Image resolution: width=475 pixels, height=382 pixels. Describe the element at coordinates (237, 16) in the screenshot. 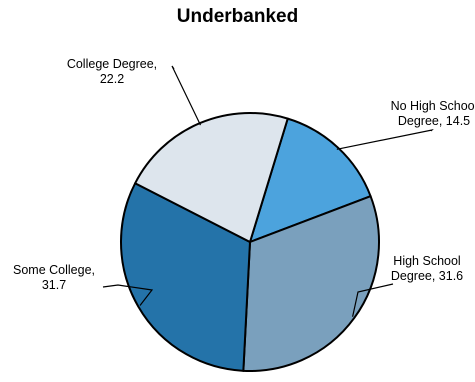

I see `chart-title: Underbanked` at that location.